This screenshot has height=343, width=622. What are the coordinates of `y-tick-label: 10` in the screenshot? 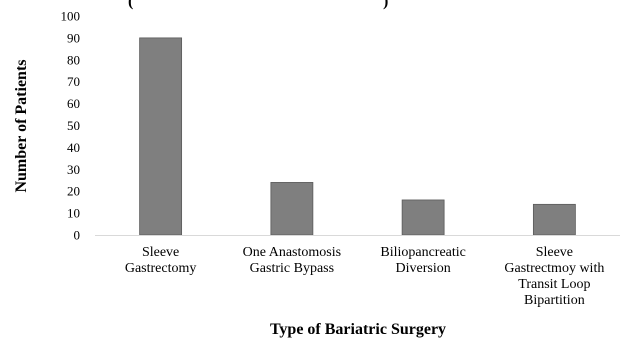 It's located at (73, 213).